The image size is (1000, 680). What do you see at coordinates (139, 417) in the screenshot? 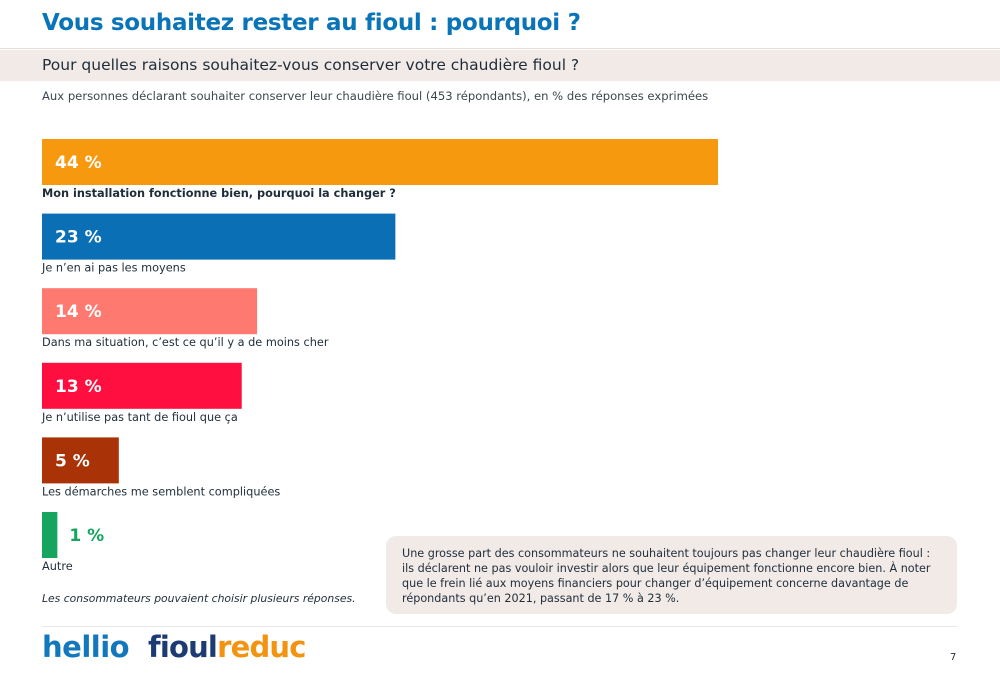
I see `category-label-4: Je n’utilise pas tant de fioul que ça` at bounding box center [139, 417].